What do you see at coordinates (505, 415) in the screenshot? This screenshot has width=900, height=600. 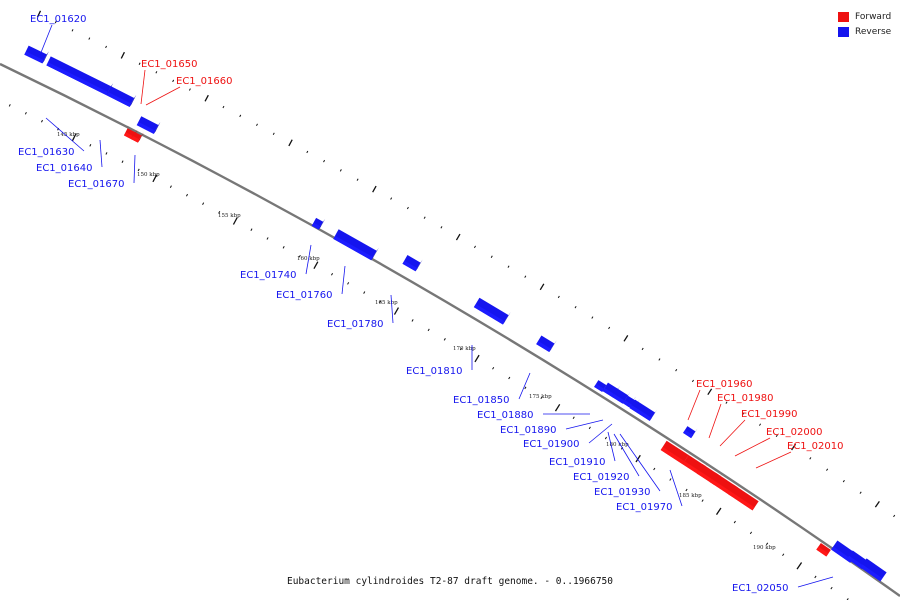 I see `gene-label-ec1-01880: EC1_01880` at bounding box center [505, 415].